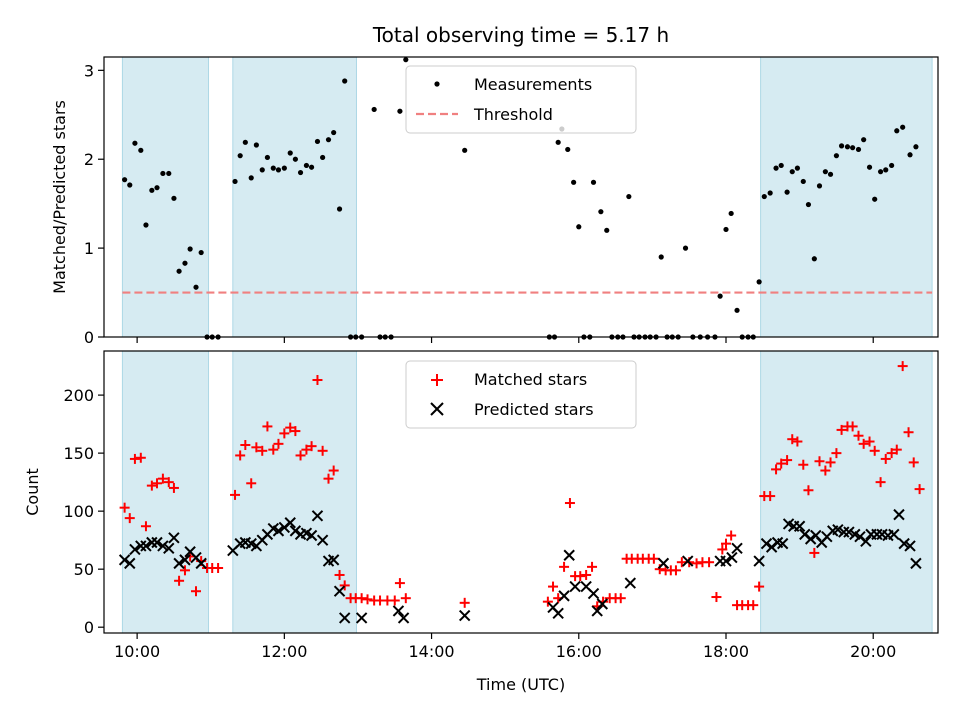 This screenshot has height=720, width=960. I want to click on top-y-axis-label: Matched/Predicted stars, so click(59, 197).